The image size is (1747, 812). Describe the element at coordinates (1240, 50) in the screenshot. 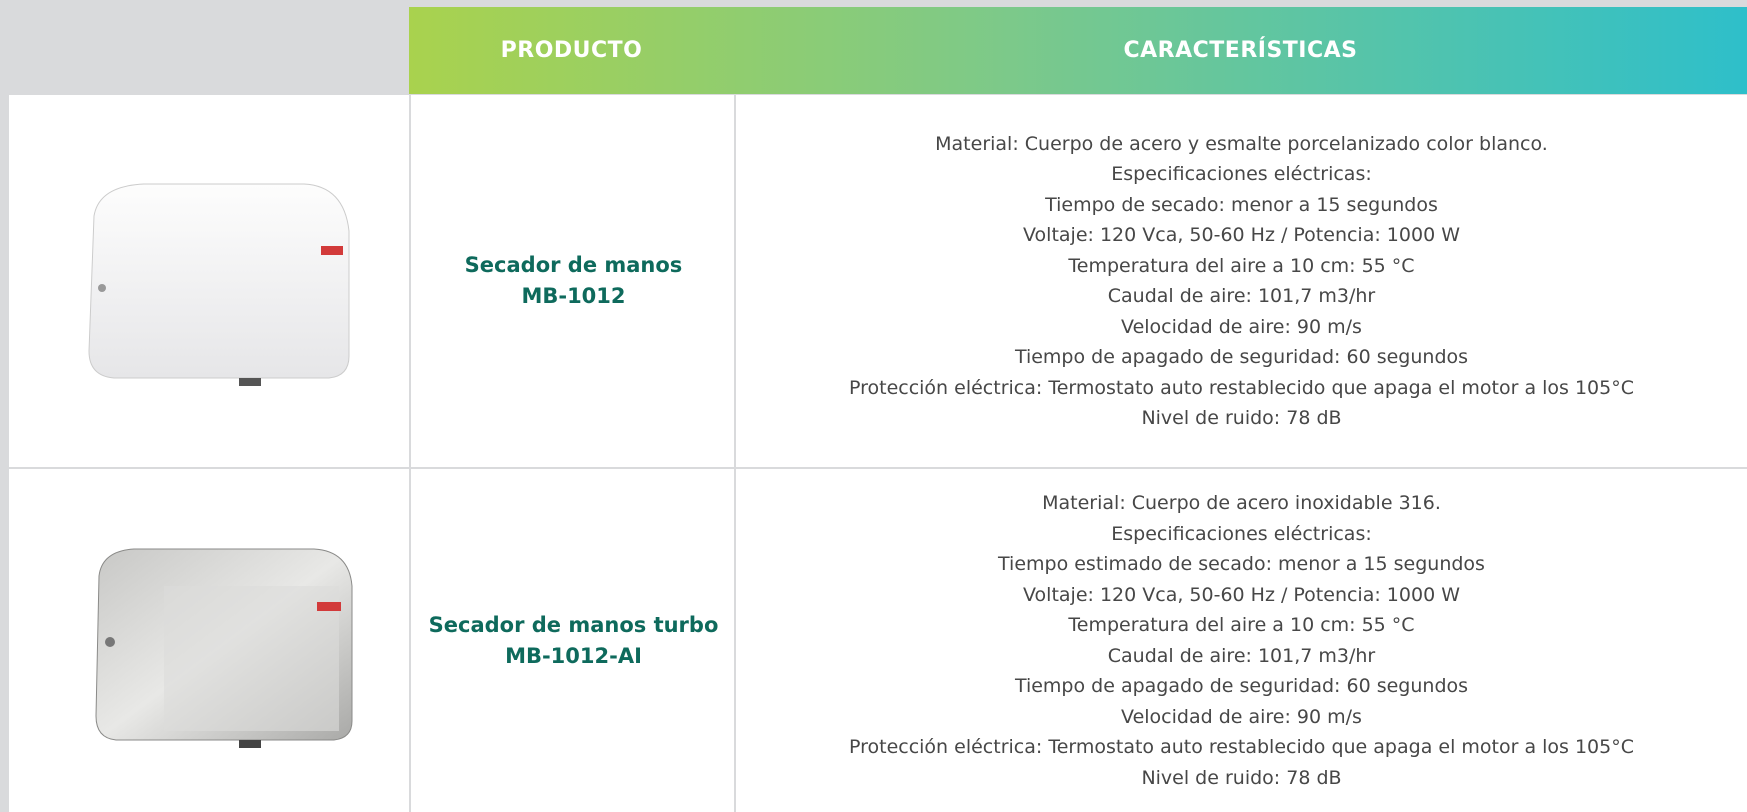

I see `header-cell: CARACTERÍSTICAS` at that location.